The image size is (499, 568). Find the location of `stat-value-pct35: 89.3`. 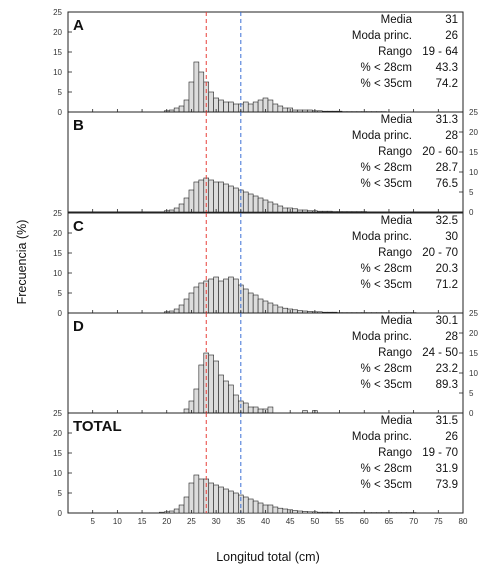

stat-value-pct35: 89.3 is located at coordinates (447, 385).